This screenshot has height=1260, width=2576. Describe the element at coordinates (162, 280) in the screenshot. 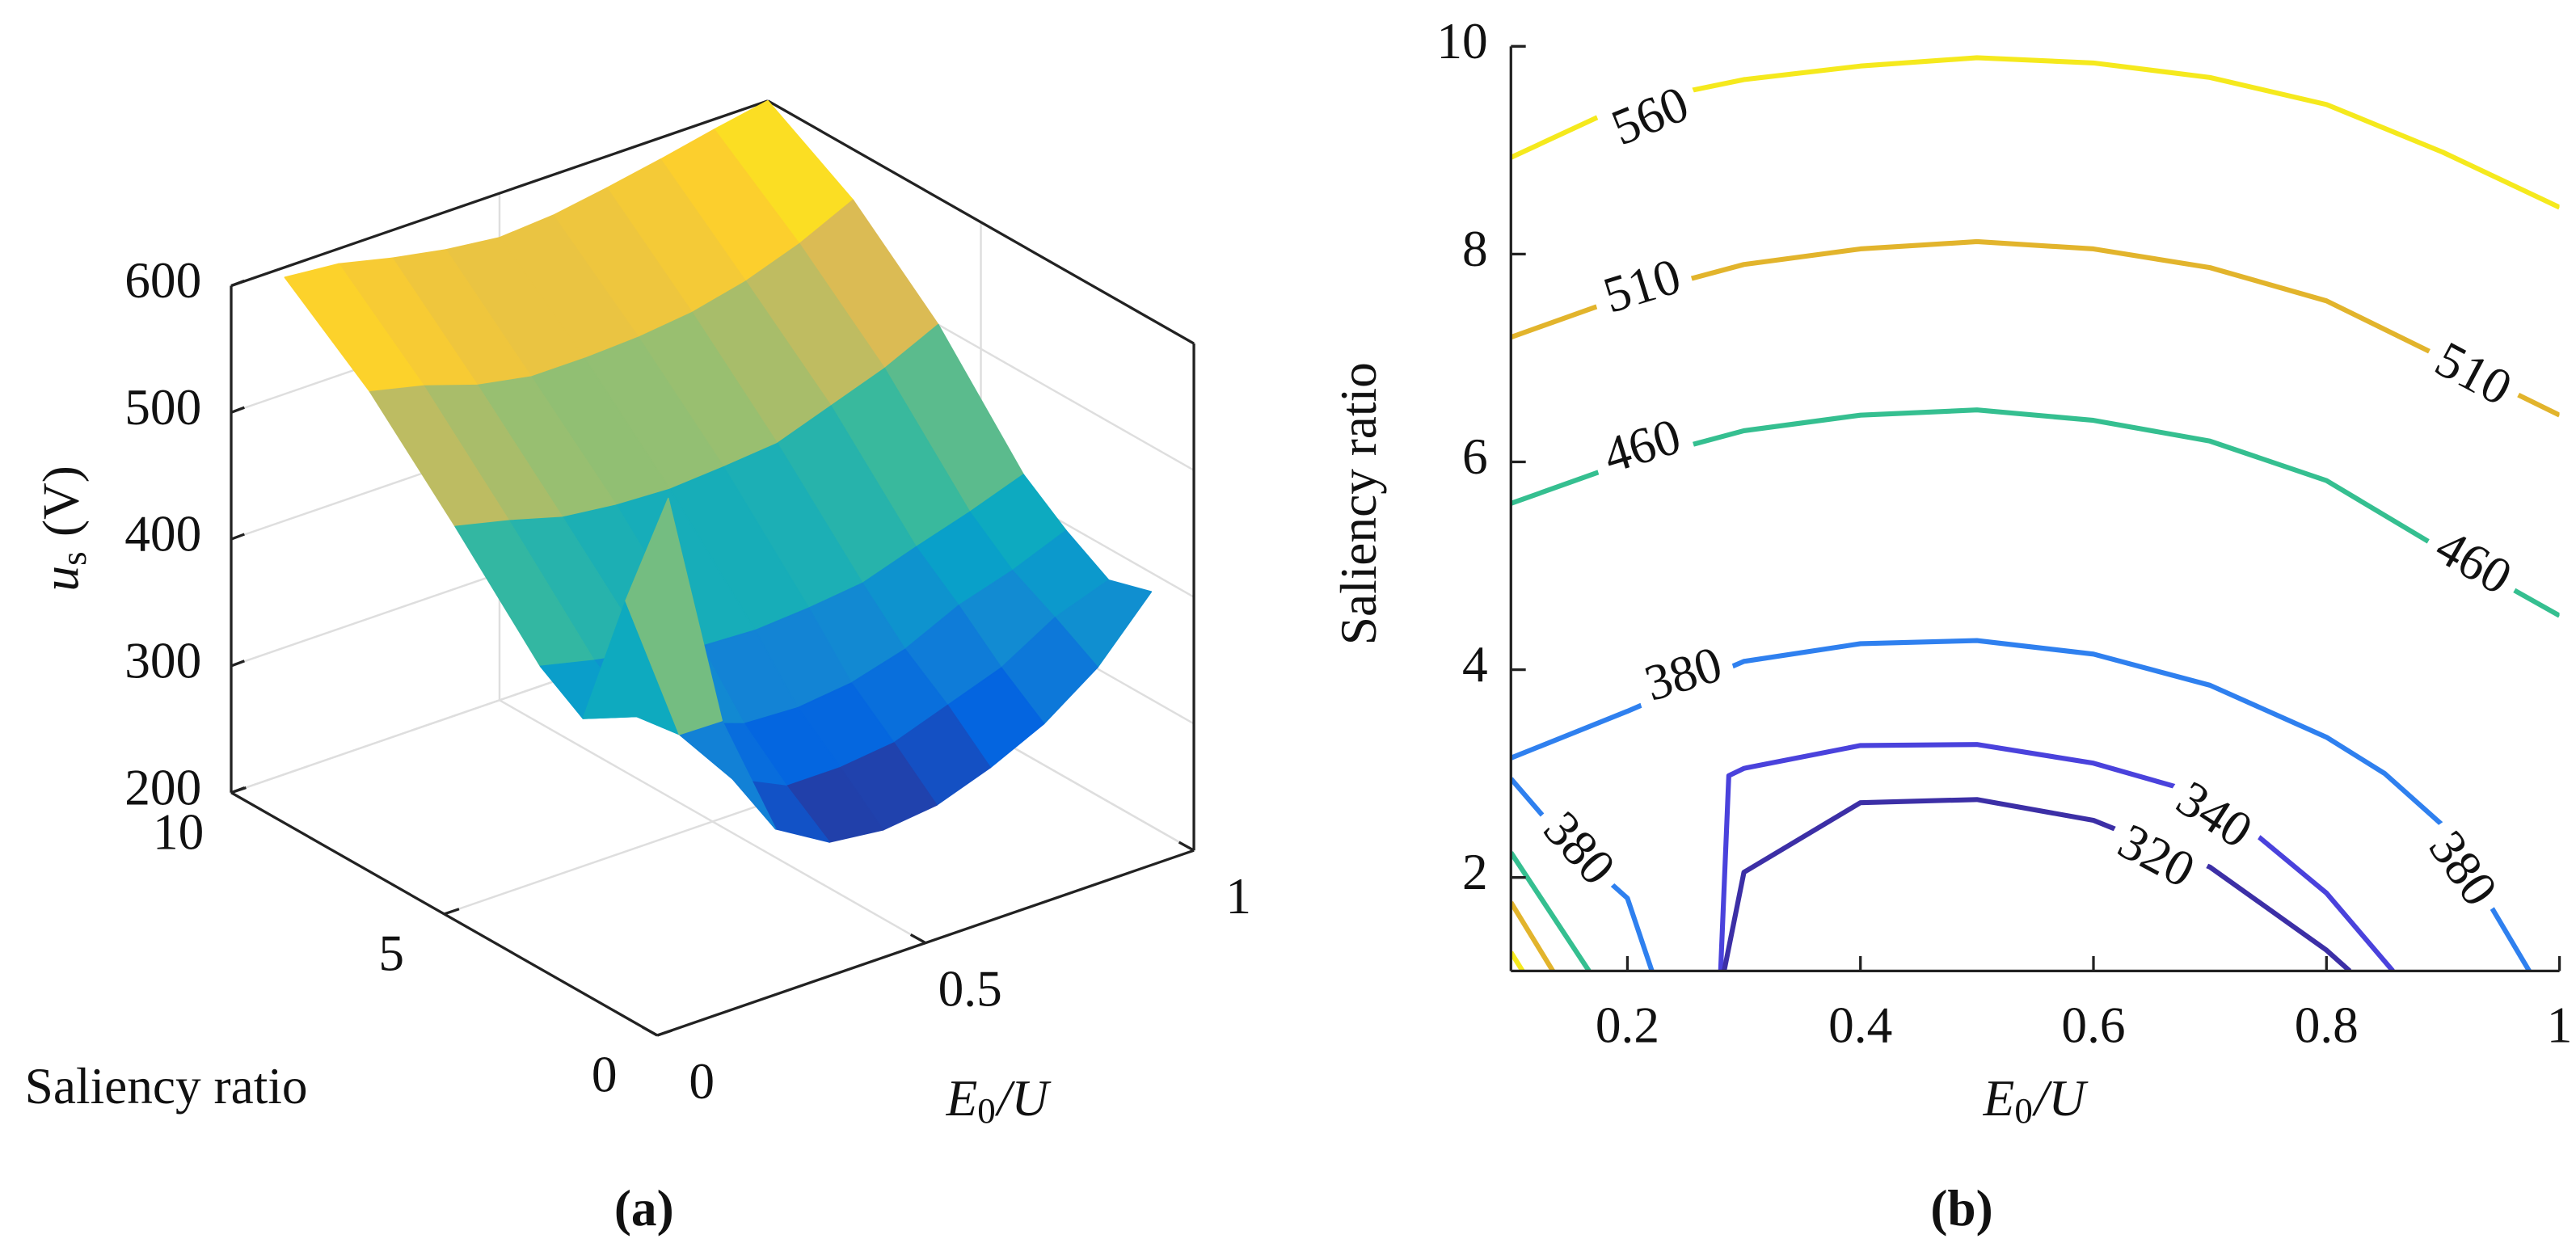

I see `z-tick-label: 600` at that location.